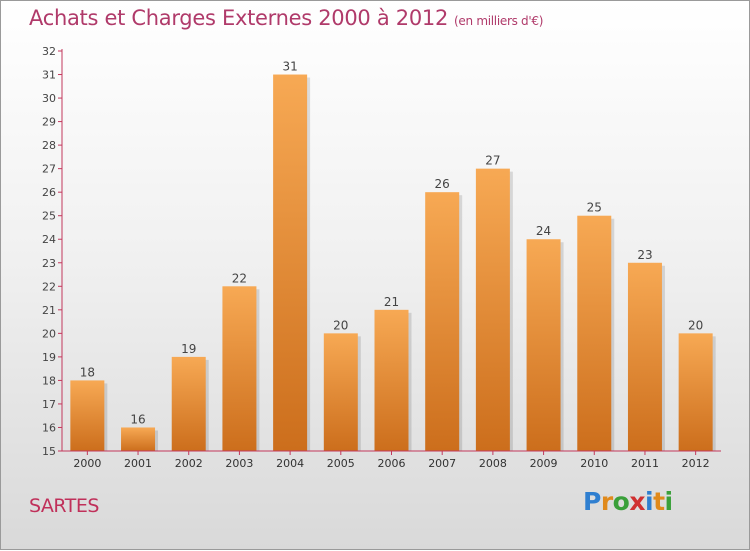  Describe the element at coordinates (637, 501) in the screenshot. I see `logo-letter: x` at that location.